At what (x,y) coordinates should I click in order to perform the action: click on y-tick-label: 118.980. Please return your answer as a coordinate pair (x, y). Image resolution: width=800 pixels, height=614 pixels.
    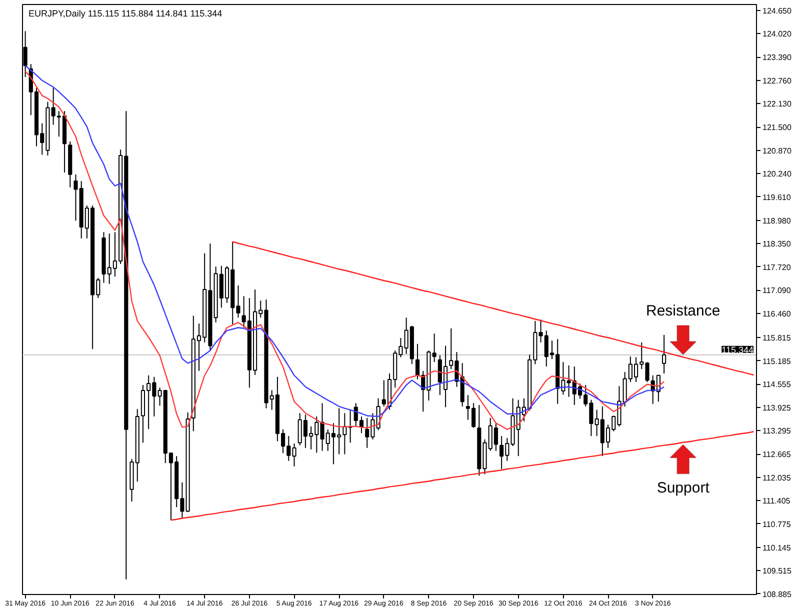
    Looking at the image, I should click on (777, 221).